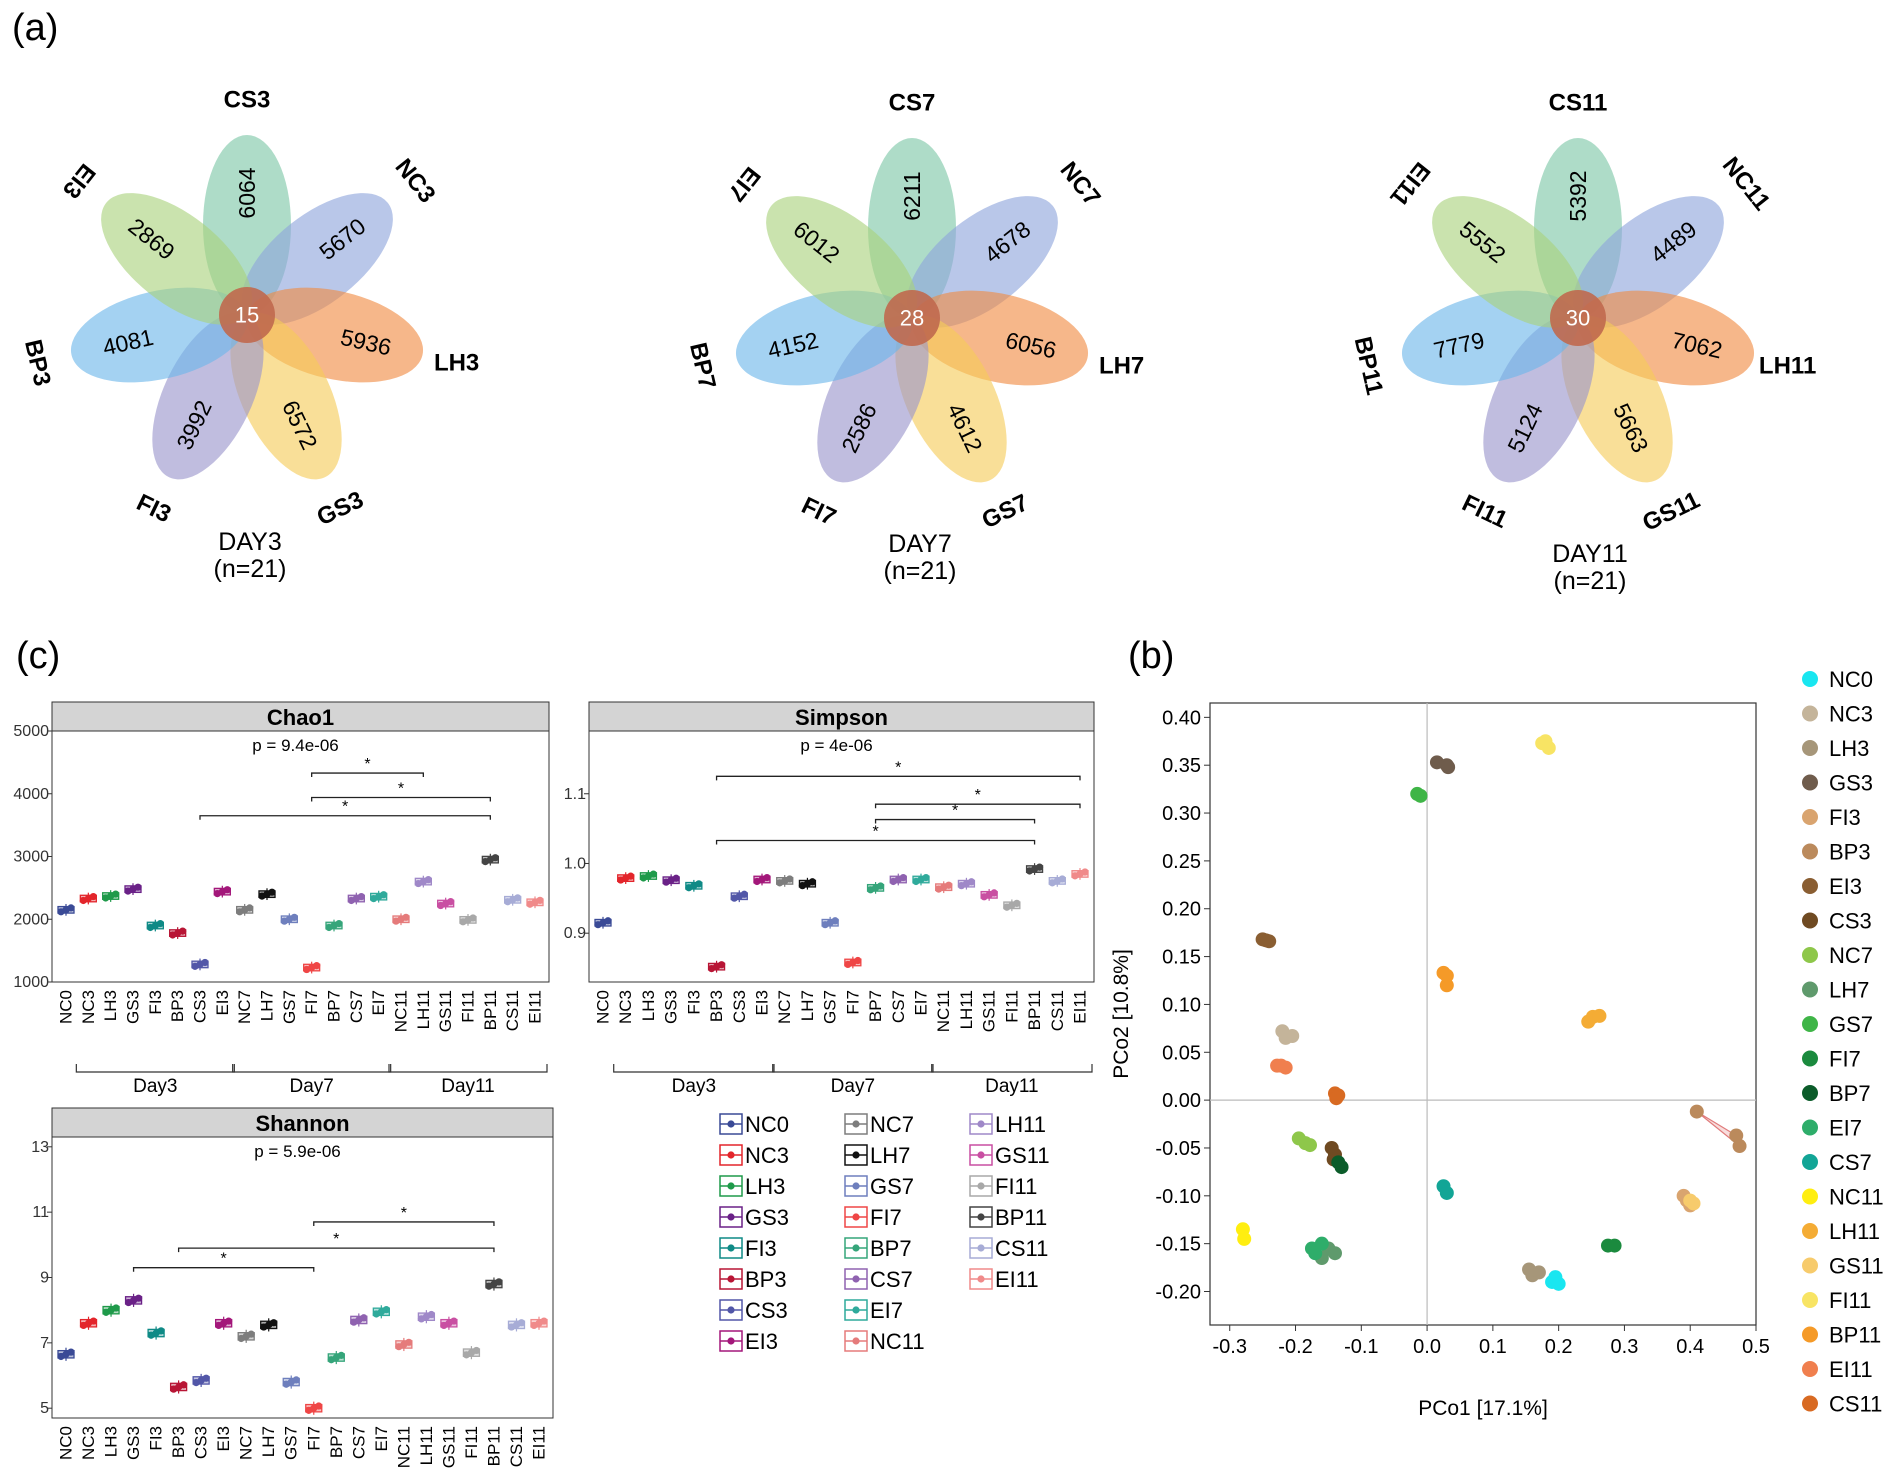  I want to click on category-label-fi11: FI11, so click(468, 1006).